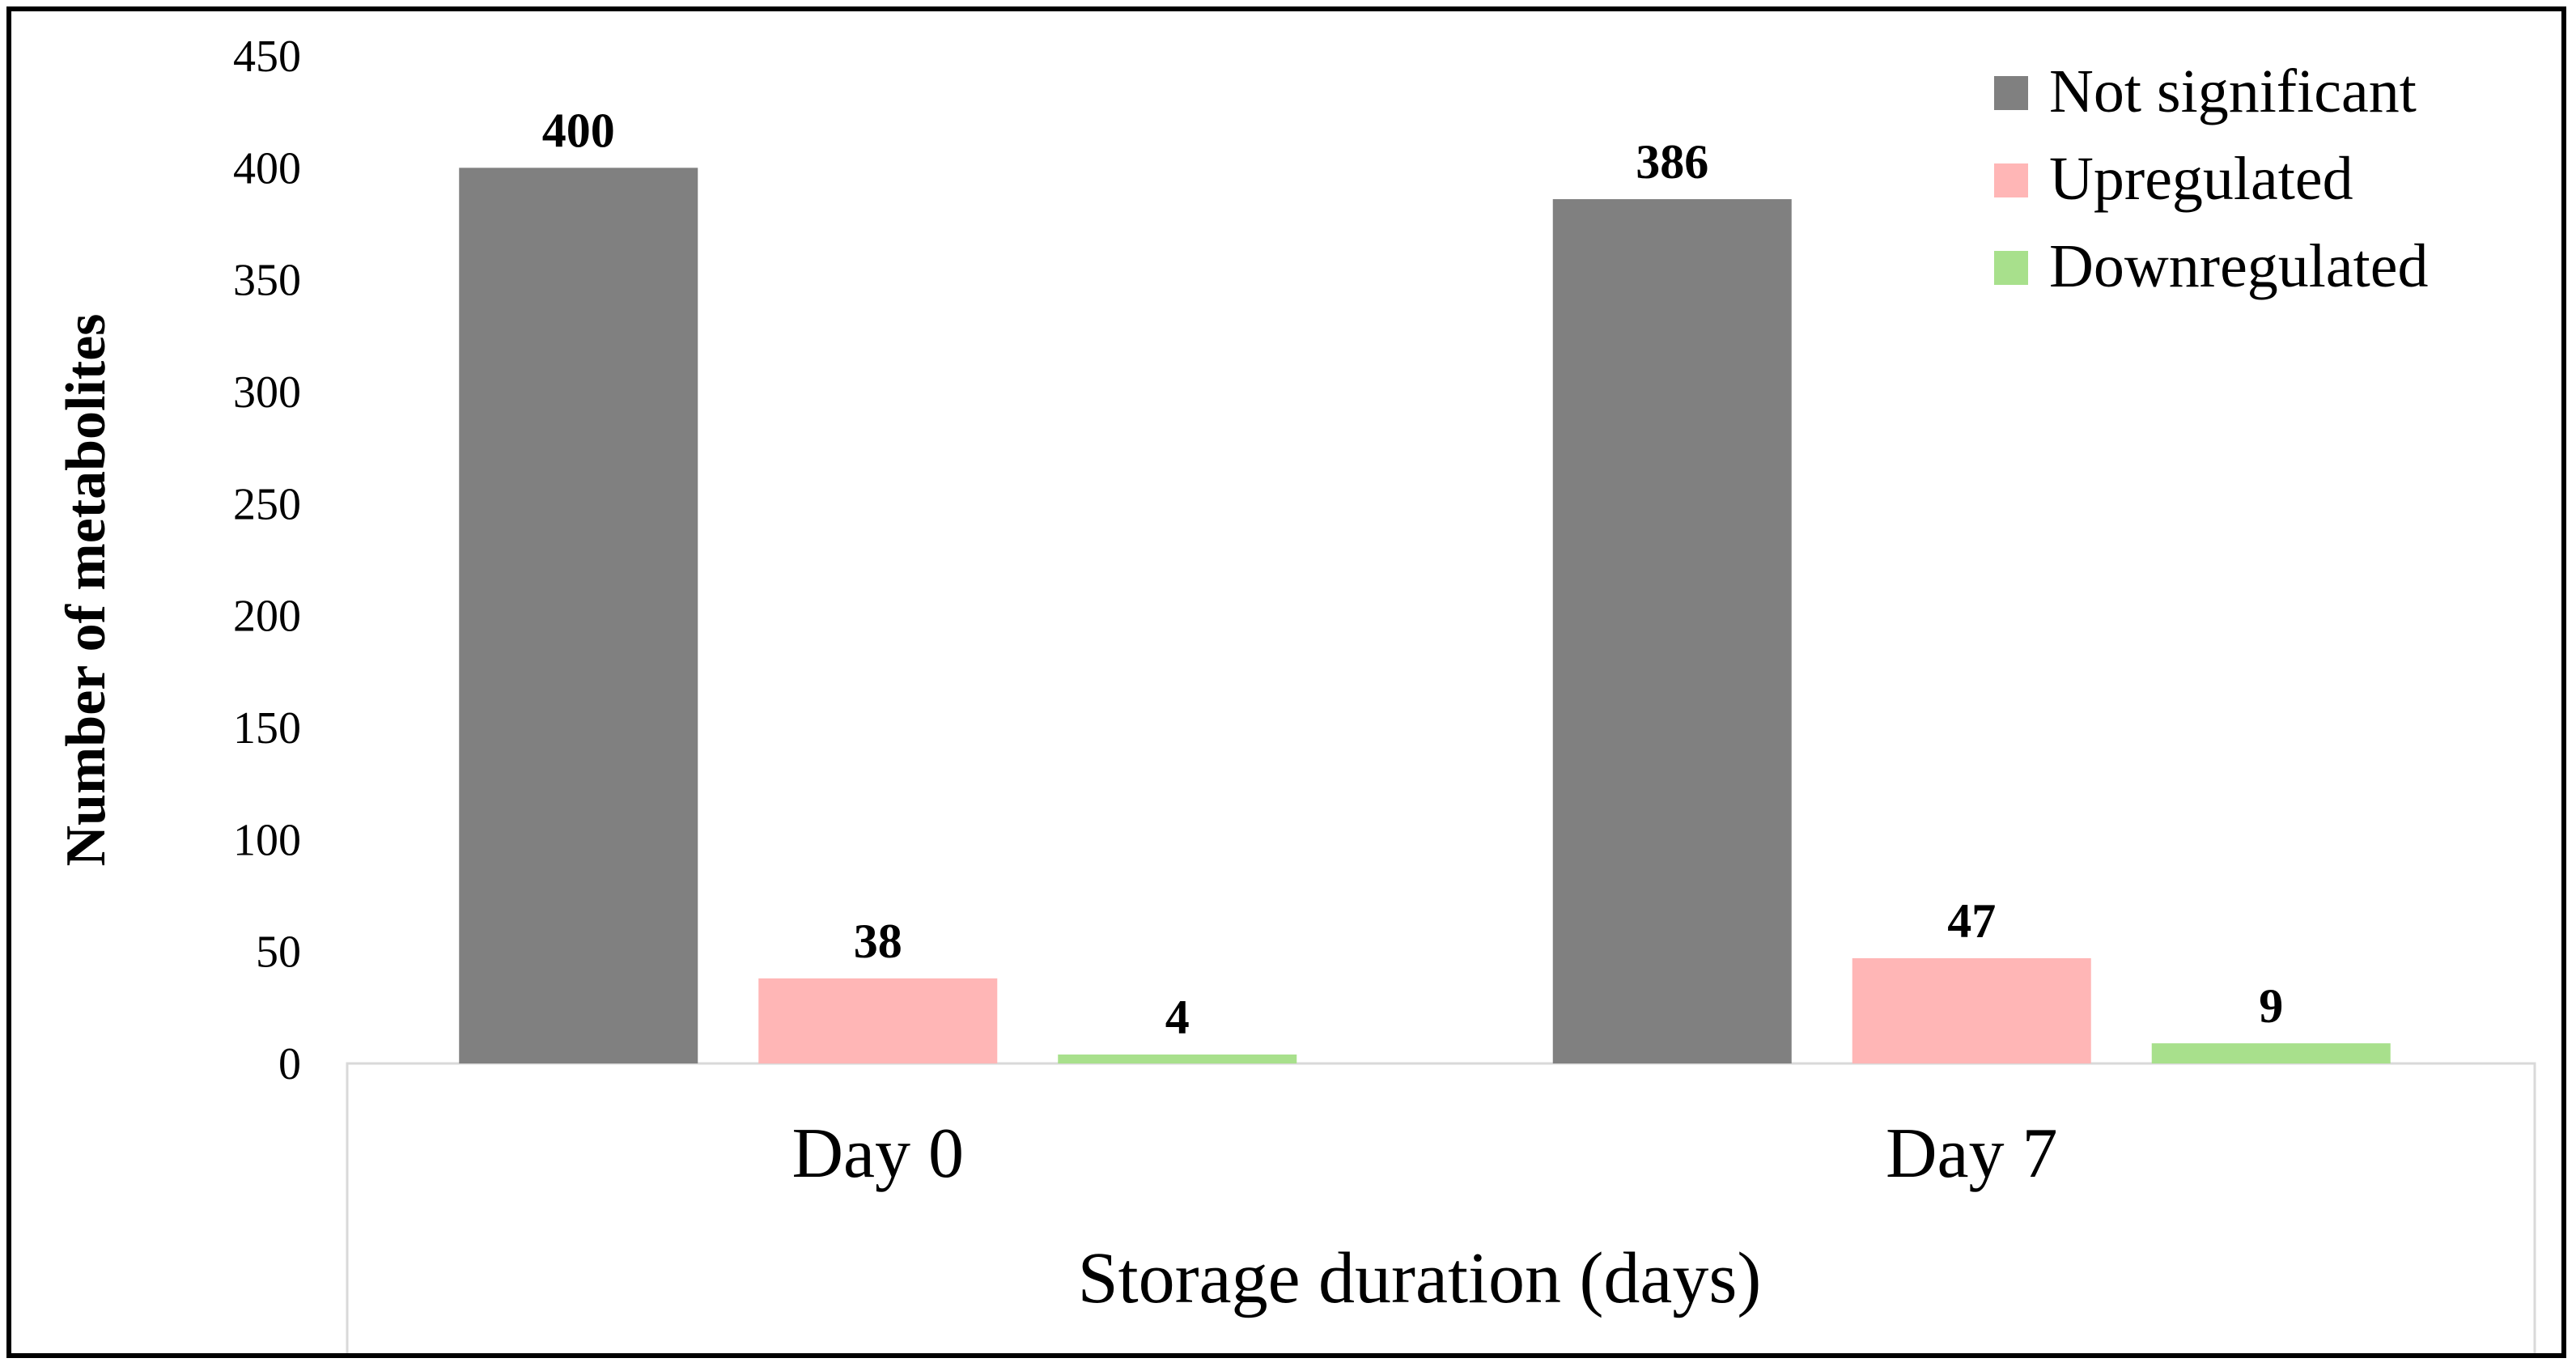 Image resolution: width=2576 pixels, height=1371 pixels. I want to click on legend-label: Upregulated, so click(2201, 179).